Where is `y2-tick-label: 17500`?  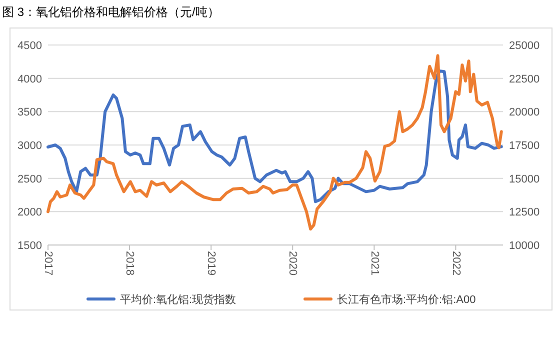
y2-tick-label: 17500 is located at coordinates (524, 146).